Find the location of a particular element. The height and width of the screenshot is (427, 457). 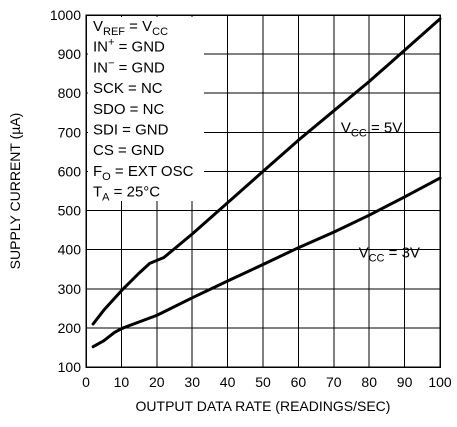

test-condition: SDO = NC is located at coordinates (128, 109).